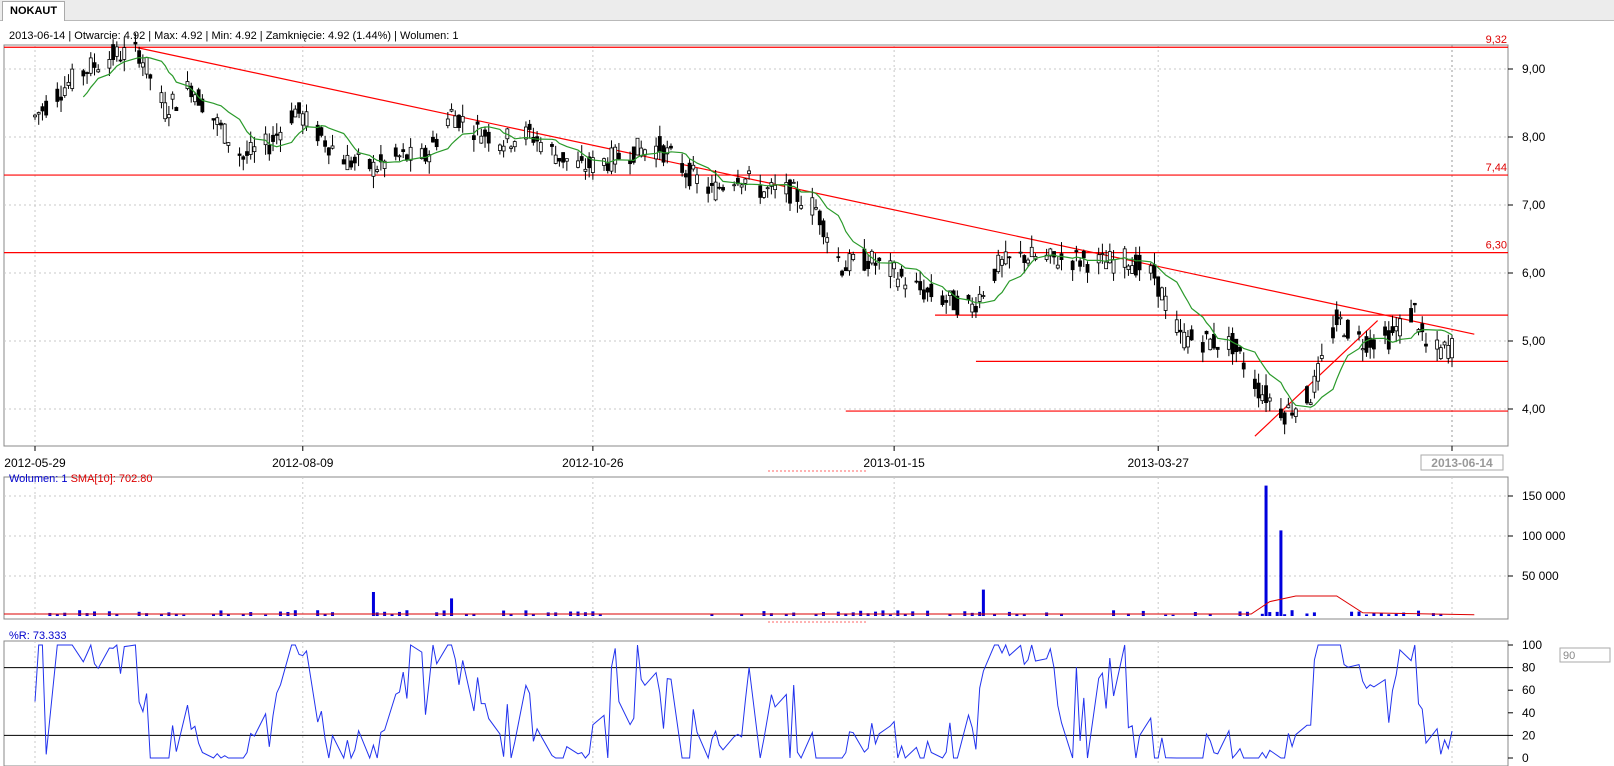  Describe the element at coordinates (743, 701) in the screenshot. I see `wr-line` at that location.